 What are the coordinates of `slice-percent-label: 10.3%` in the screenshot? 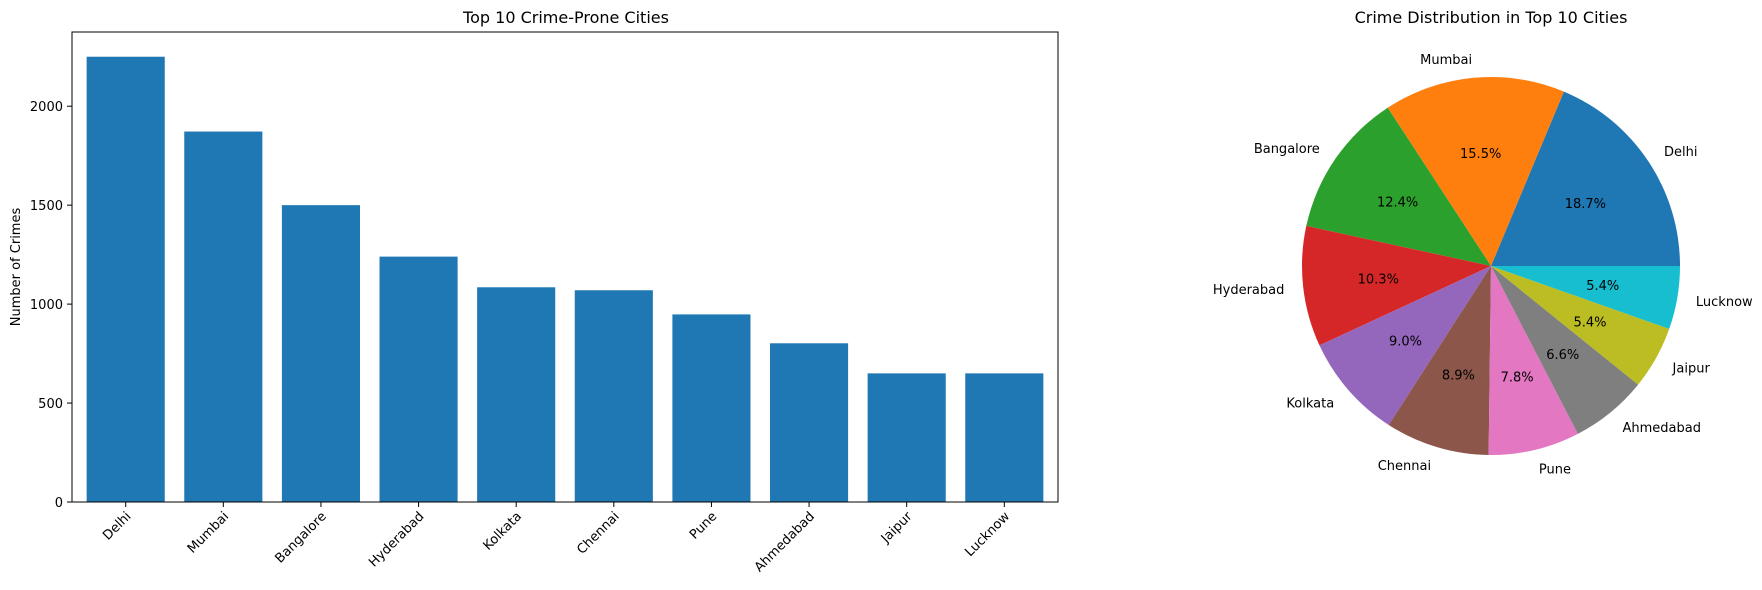 It's located at (1378, 279).